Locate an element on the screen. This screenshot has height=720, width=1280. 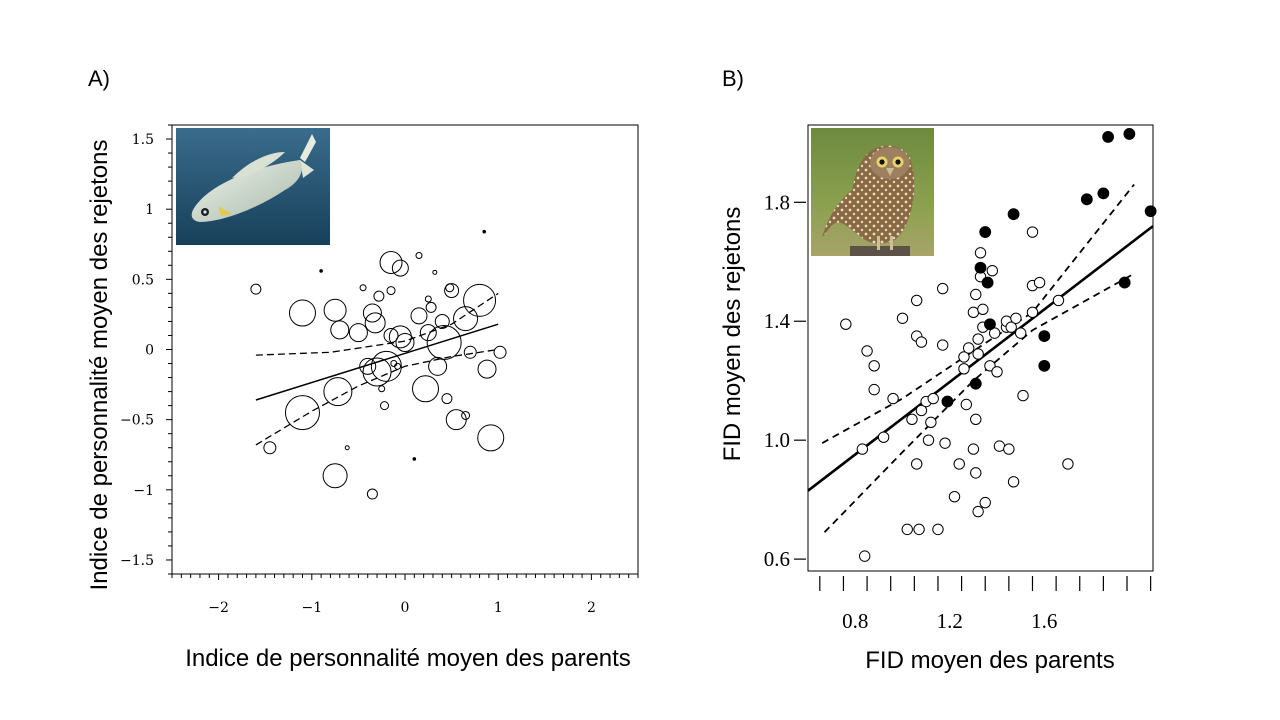
panel-a-label: A) is located at coordinates (99, 78).